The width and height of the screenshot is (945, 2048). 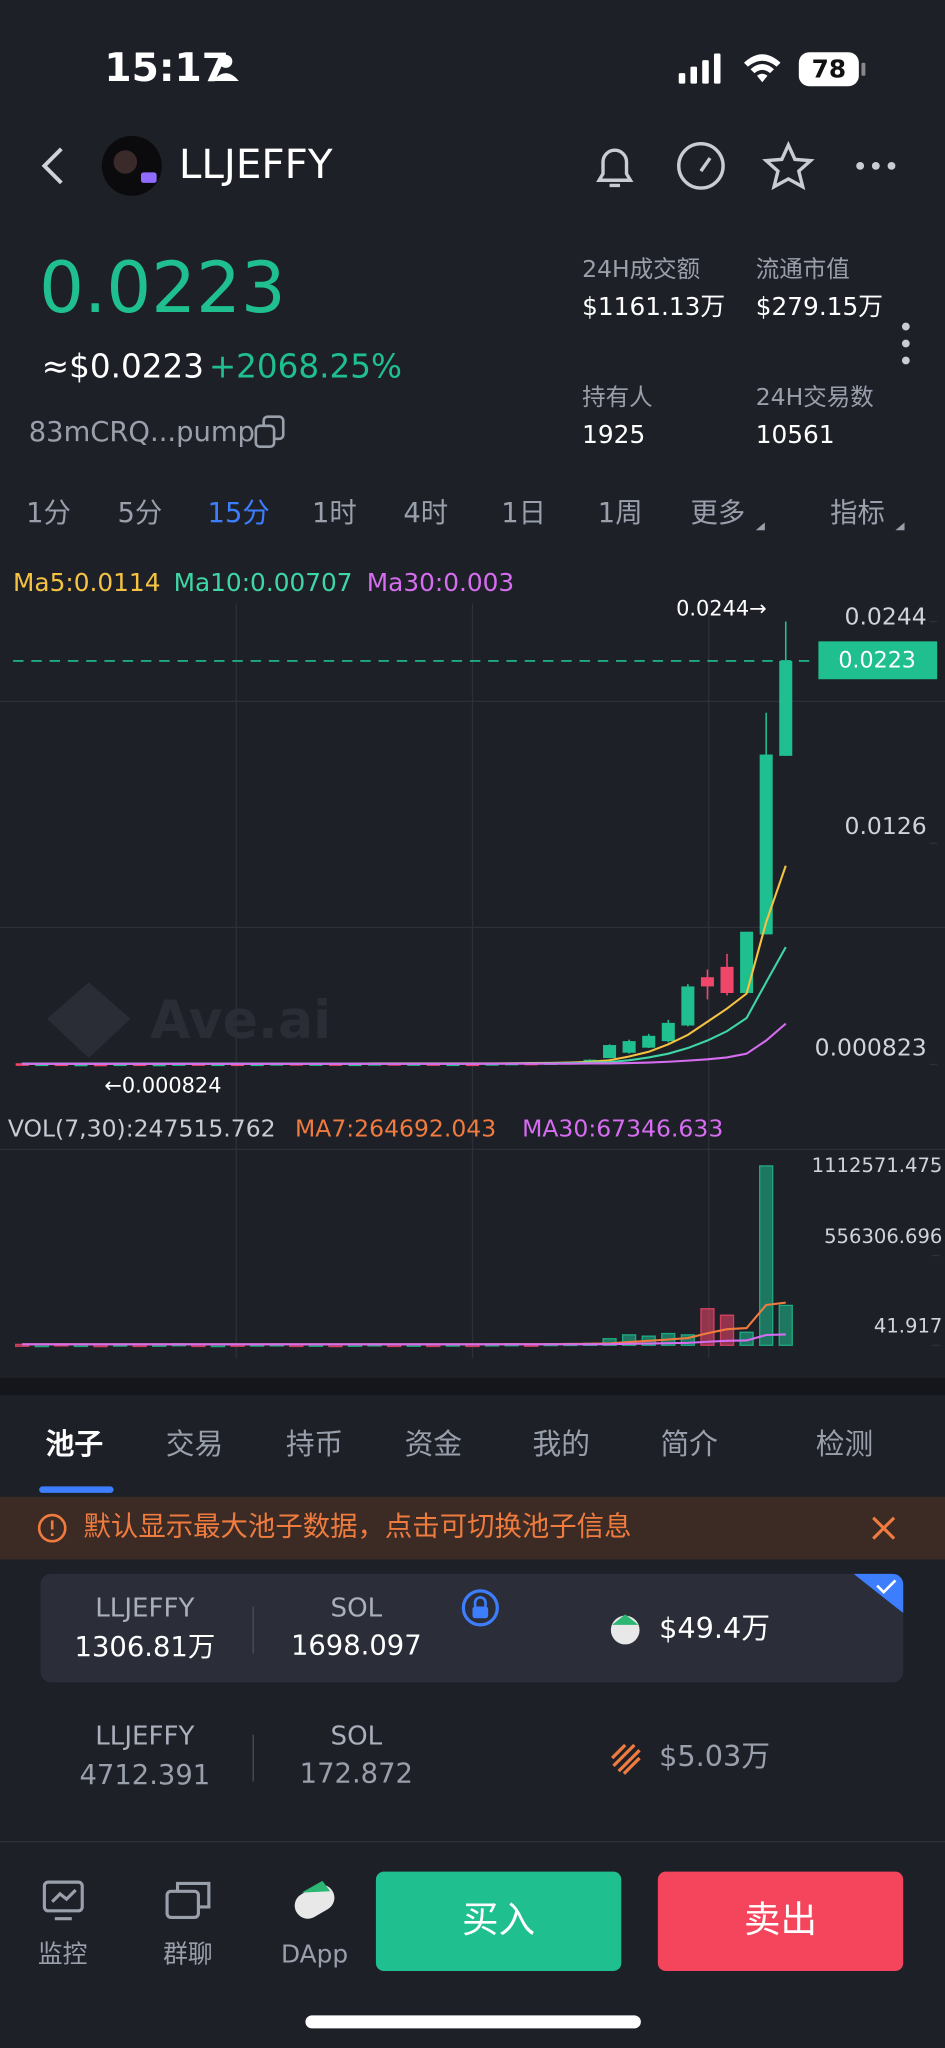 I want to click on stats-more, so click(x=905, y=343).